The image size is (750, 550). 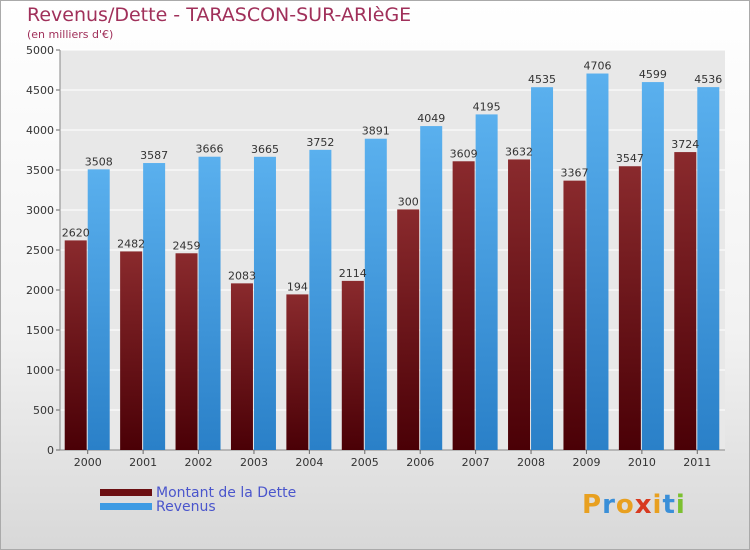 What do you see at coordinates (43, 410) in the screenshot?
I see `y-tick-label: 500` at bounding box center [43, 410].